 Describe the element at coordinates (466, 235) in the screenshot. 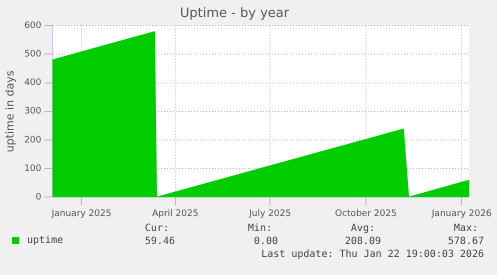

I see `text: Max: 578.67` at that location.